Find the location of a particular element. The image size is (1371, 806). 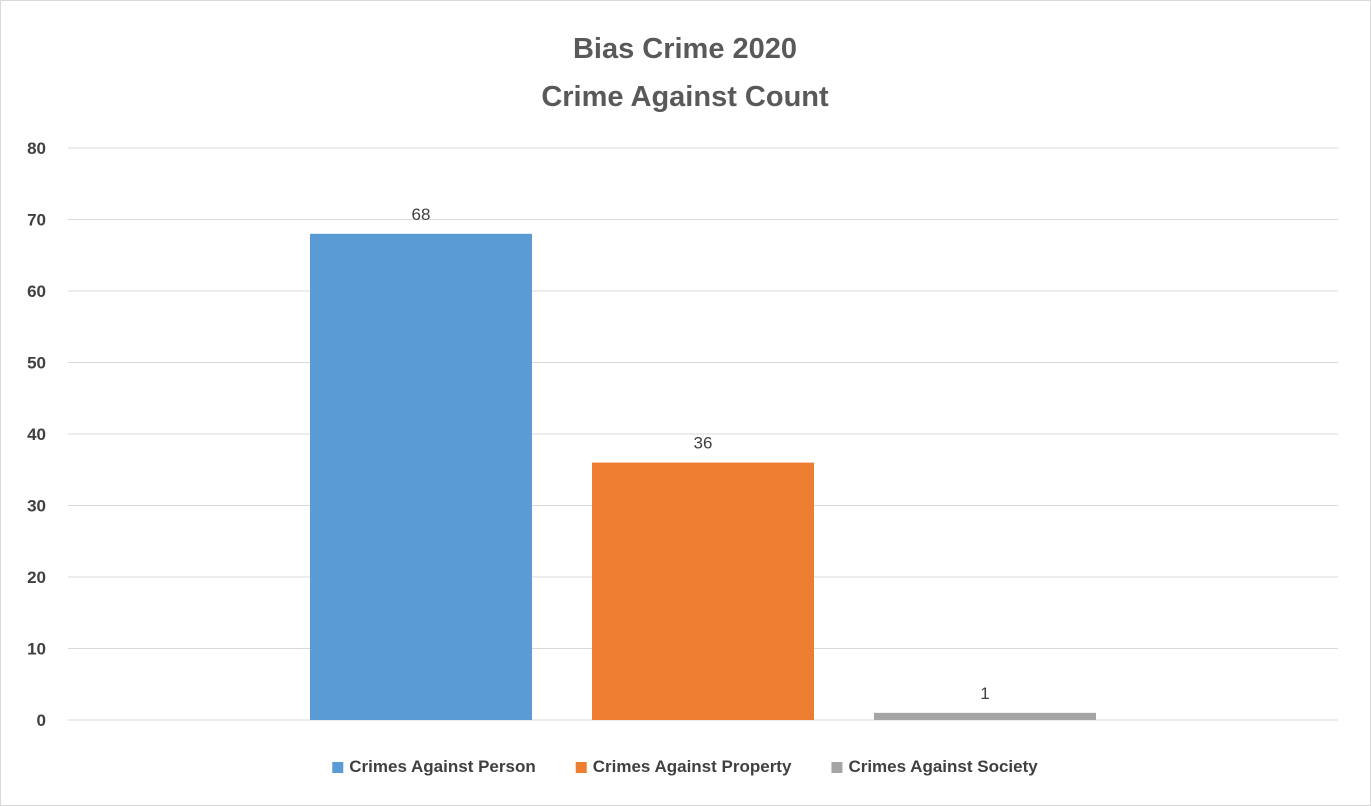

data-label-crimes-against-person: 68 is located at coordinates (421, 214).